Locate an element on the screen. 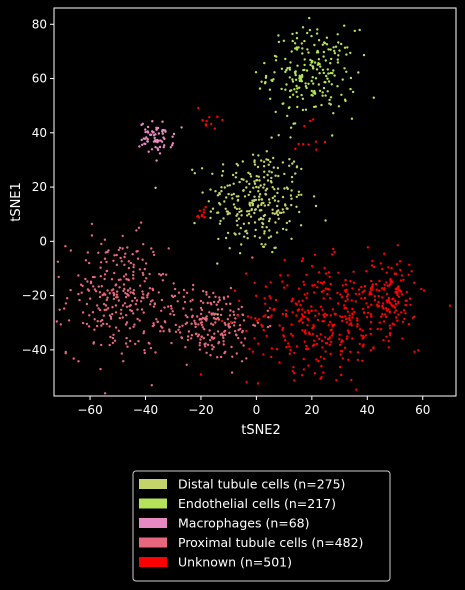 The height and width of the screenshot is (590, 465). y-tick-label: 80 is located at coordinates (39, 24).